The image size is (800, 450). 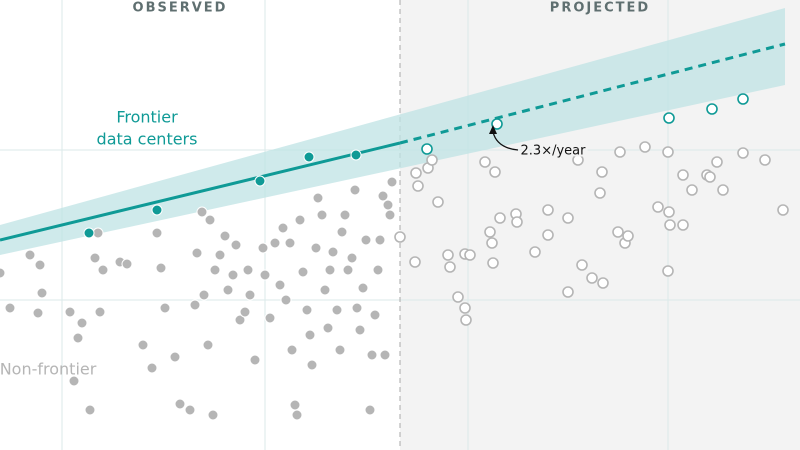 What do you see at coordinates (493, 129) in the screenshot?
I see `annotation-arrowhead` at bounding box center [493, 129].